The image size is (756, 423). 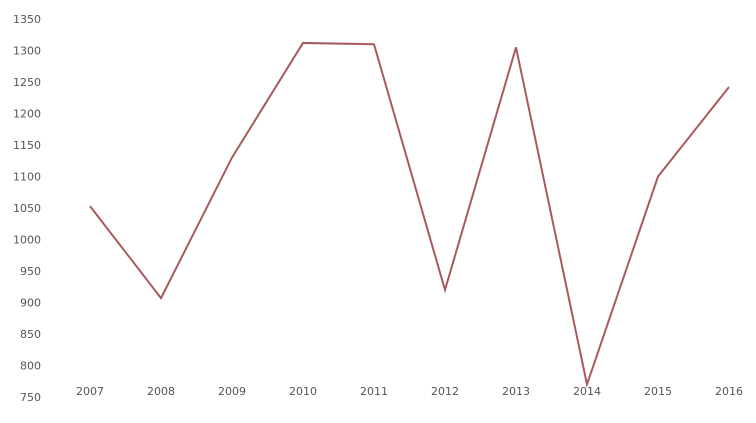 What do you see at coordinates (27, 82) in the screenshot?
I see `y-tick-label: 1250` at bounding box center [27, 82].